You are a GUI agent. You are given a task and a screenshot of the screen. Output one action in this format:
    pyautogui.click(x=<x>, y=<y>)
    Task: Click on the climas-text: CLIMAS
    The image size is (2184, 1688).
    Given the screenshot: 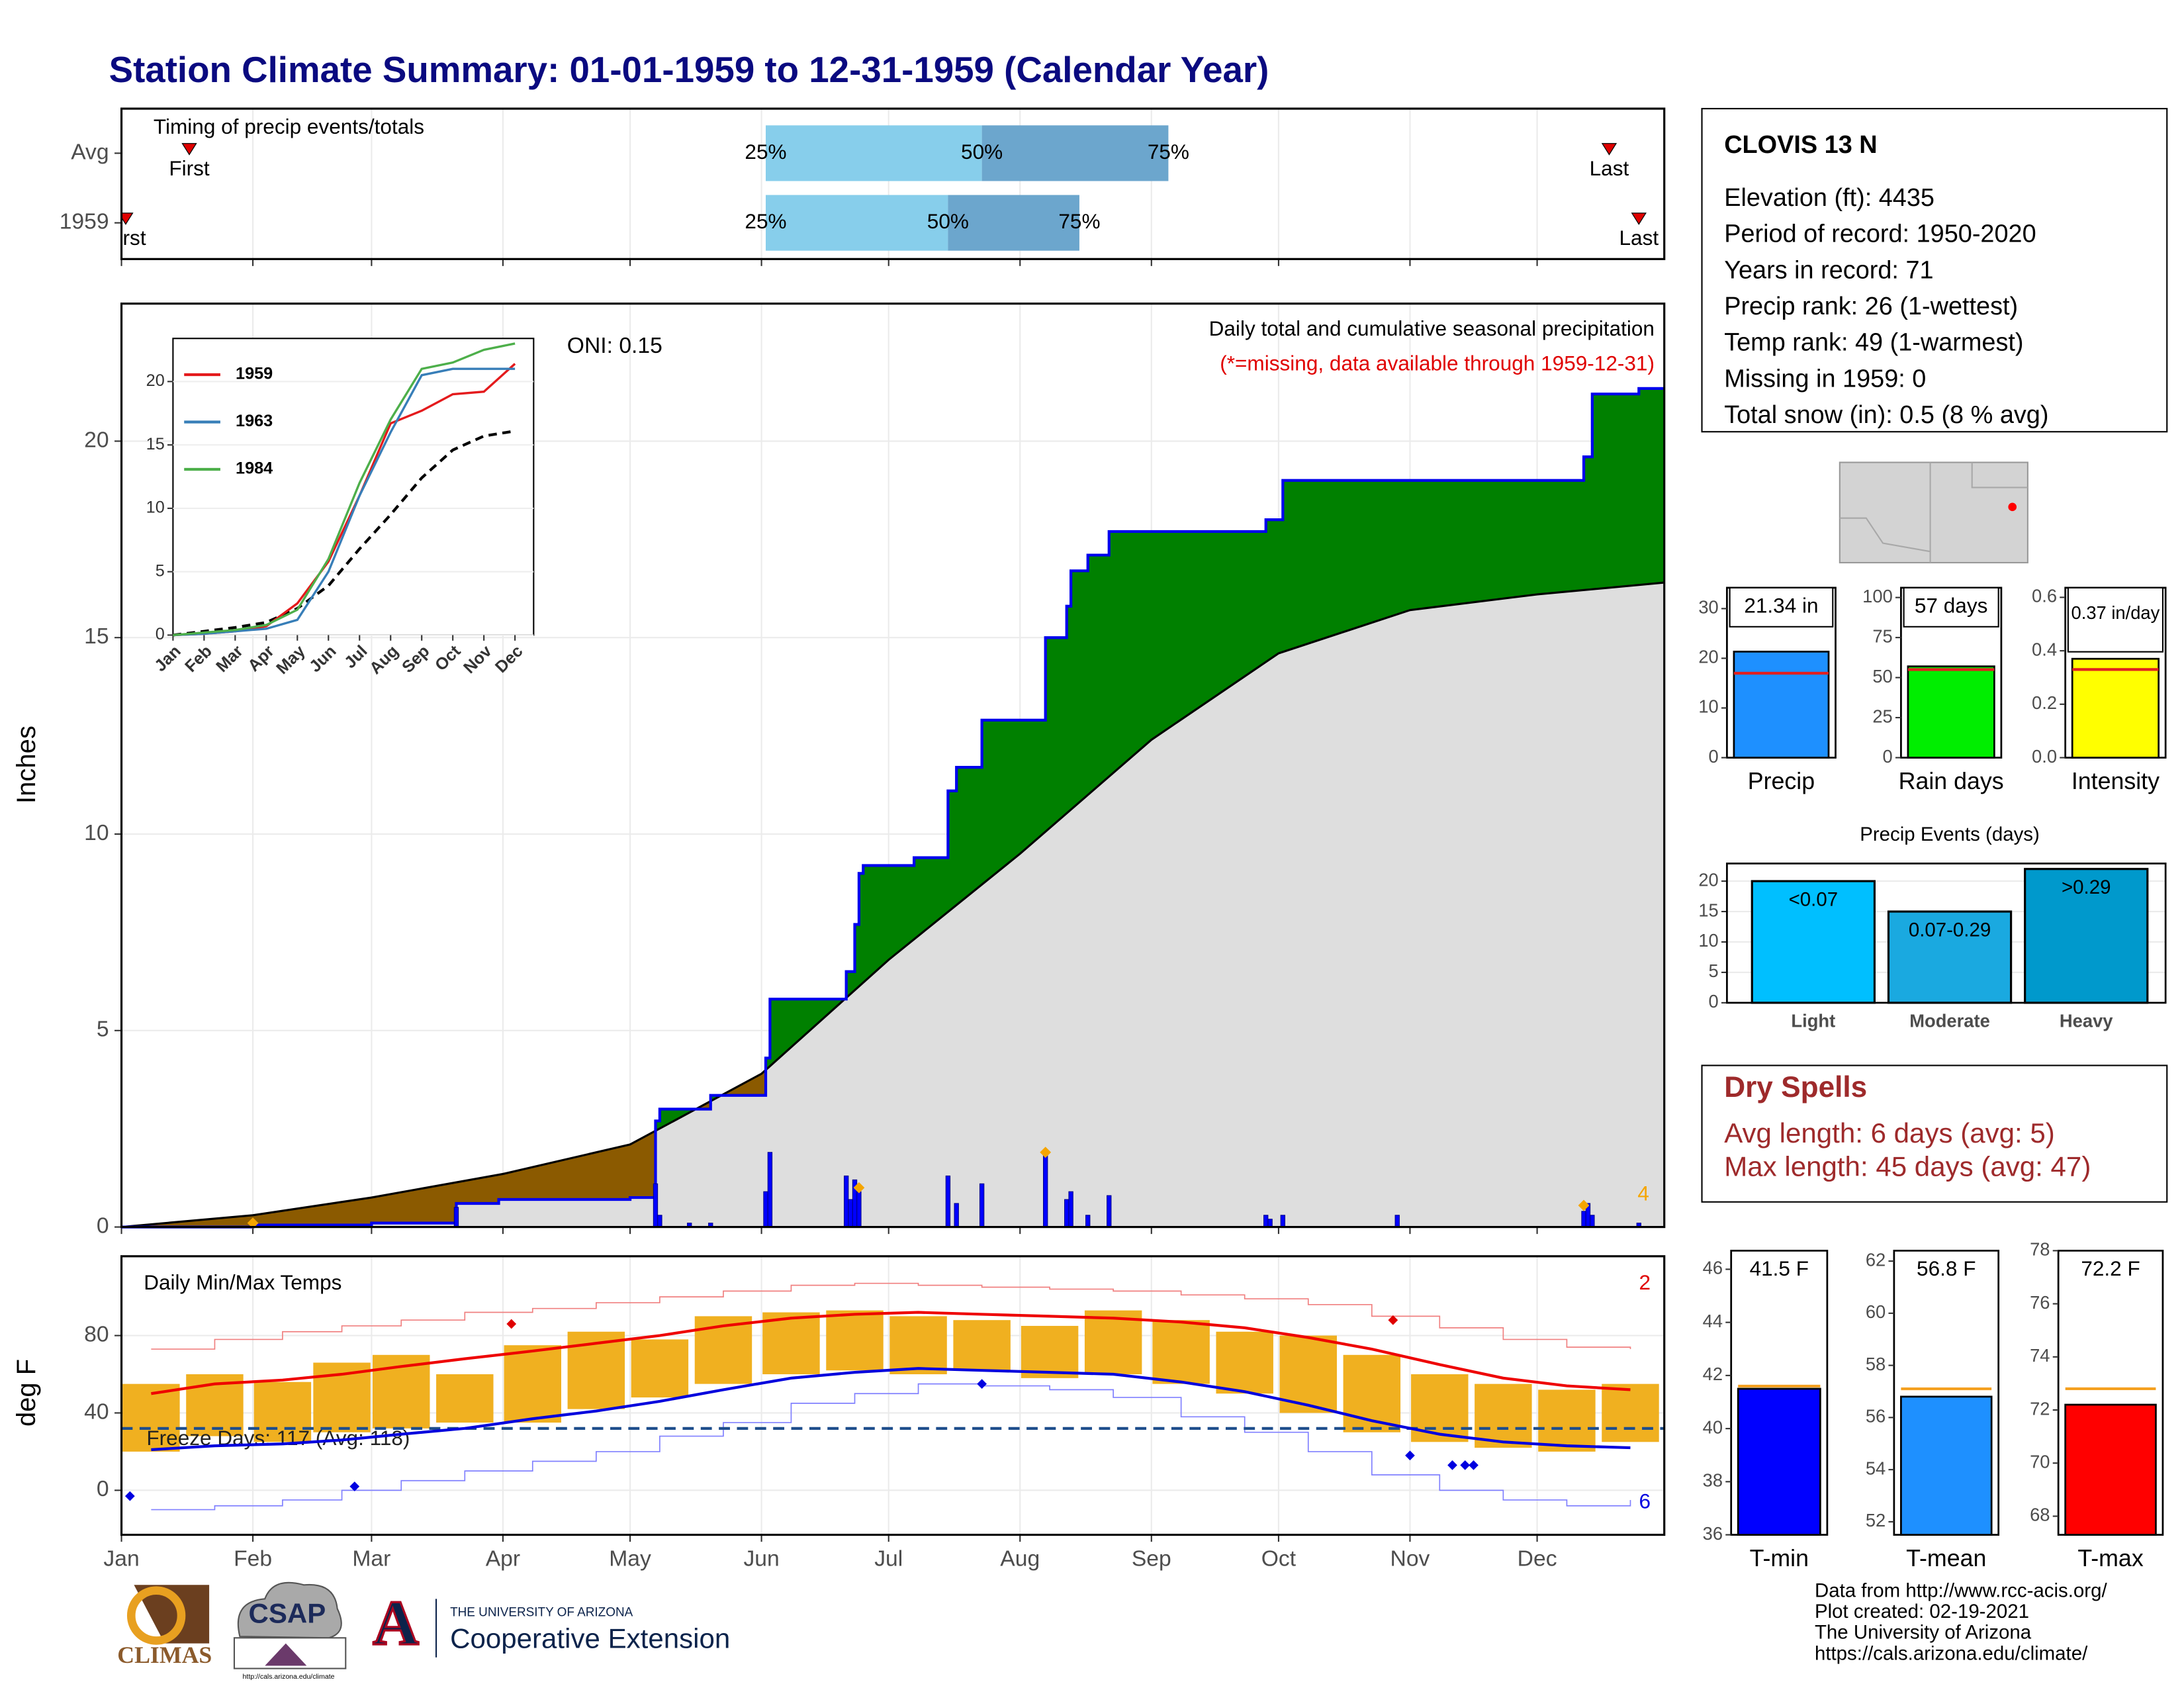 What is the action you would take?
    pyautogui.click(x=164, y=1655)
    